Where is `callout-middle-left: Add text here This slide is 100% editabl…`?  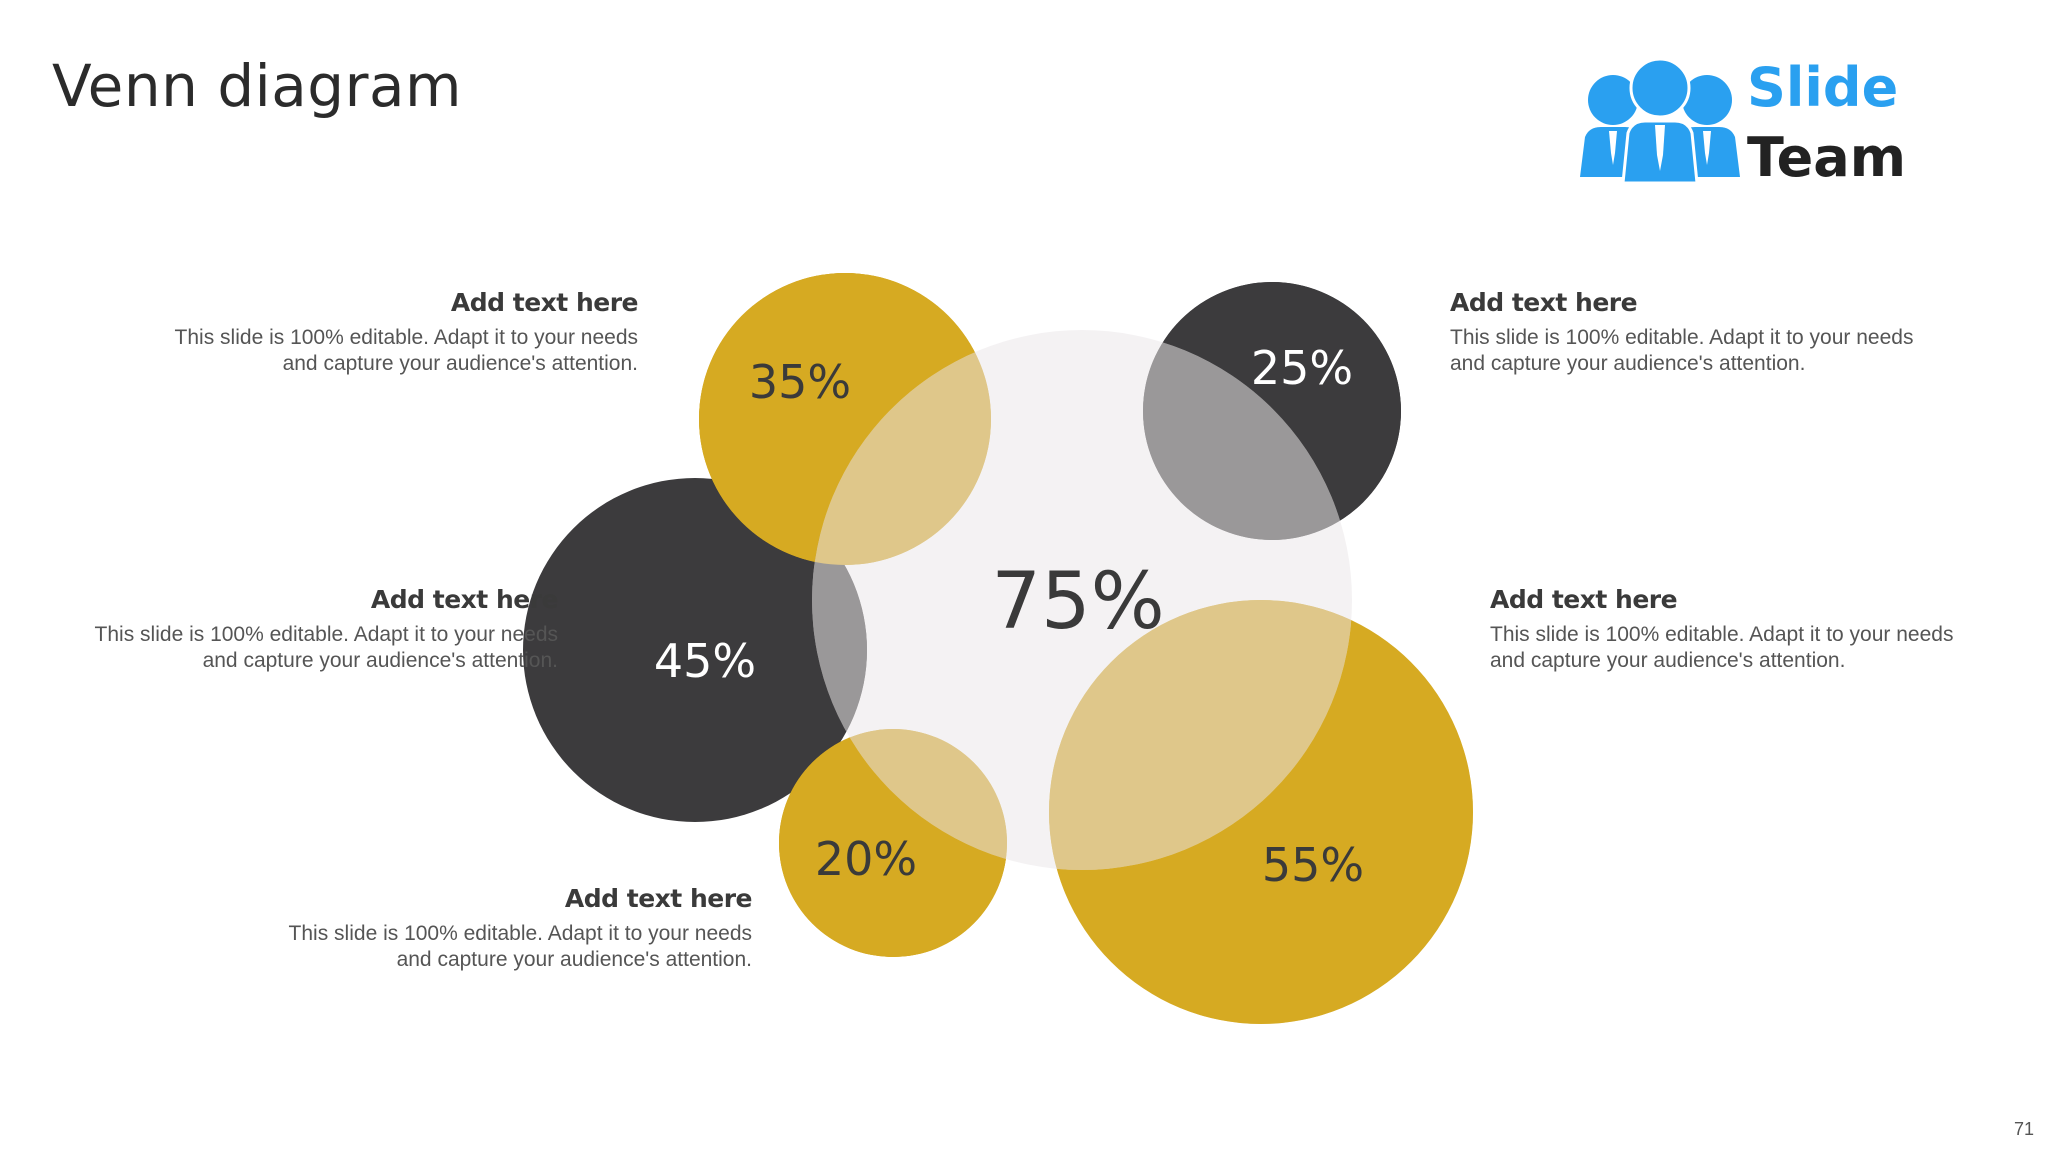 callout-middle-left: Add text here This slide is 100% editabl… is located at coordinates (279, 629).